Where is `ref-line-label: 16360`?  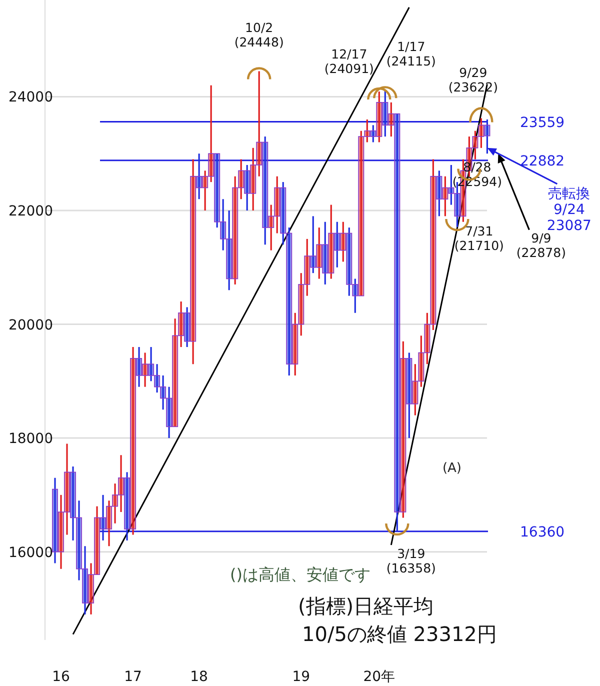
ref-line-label: 16360 is located at coordinates (542, 532).